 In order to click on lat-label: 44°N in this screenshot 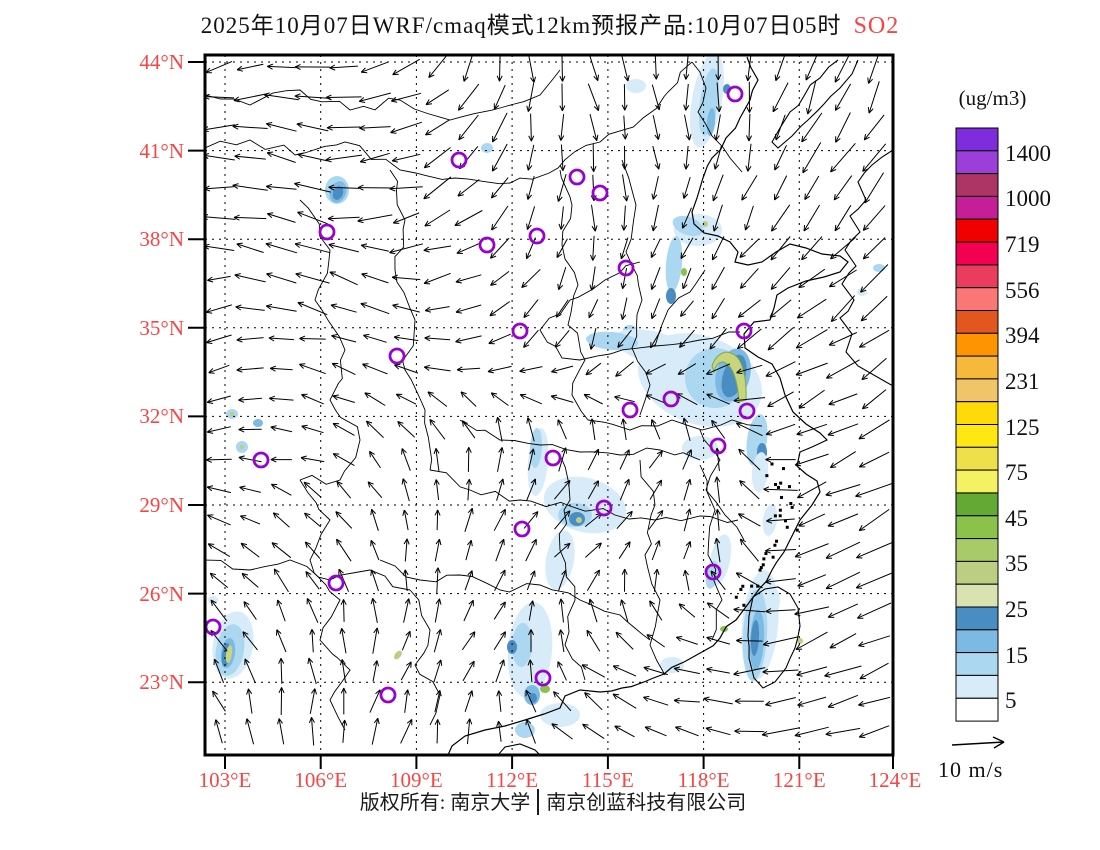, I will do `click(161, 62)`.